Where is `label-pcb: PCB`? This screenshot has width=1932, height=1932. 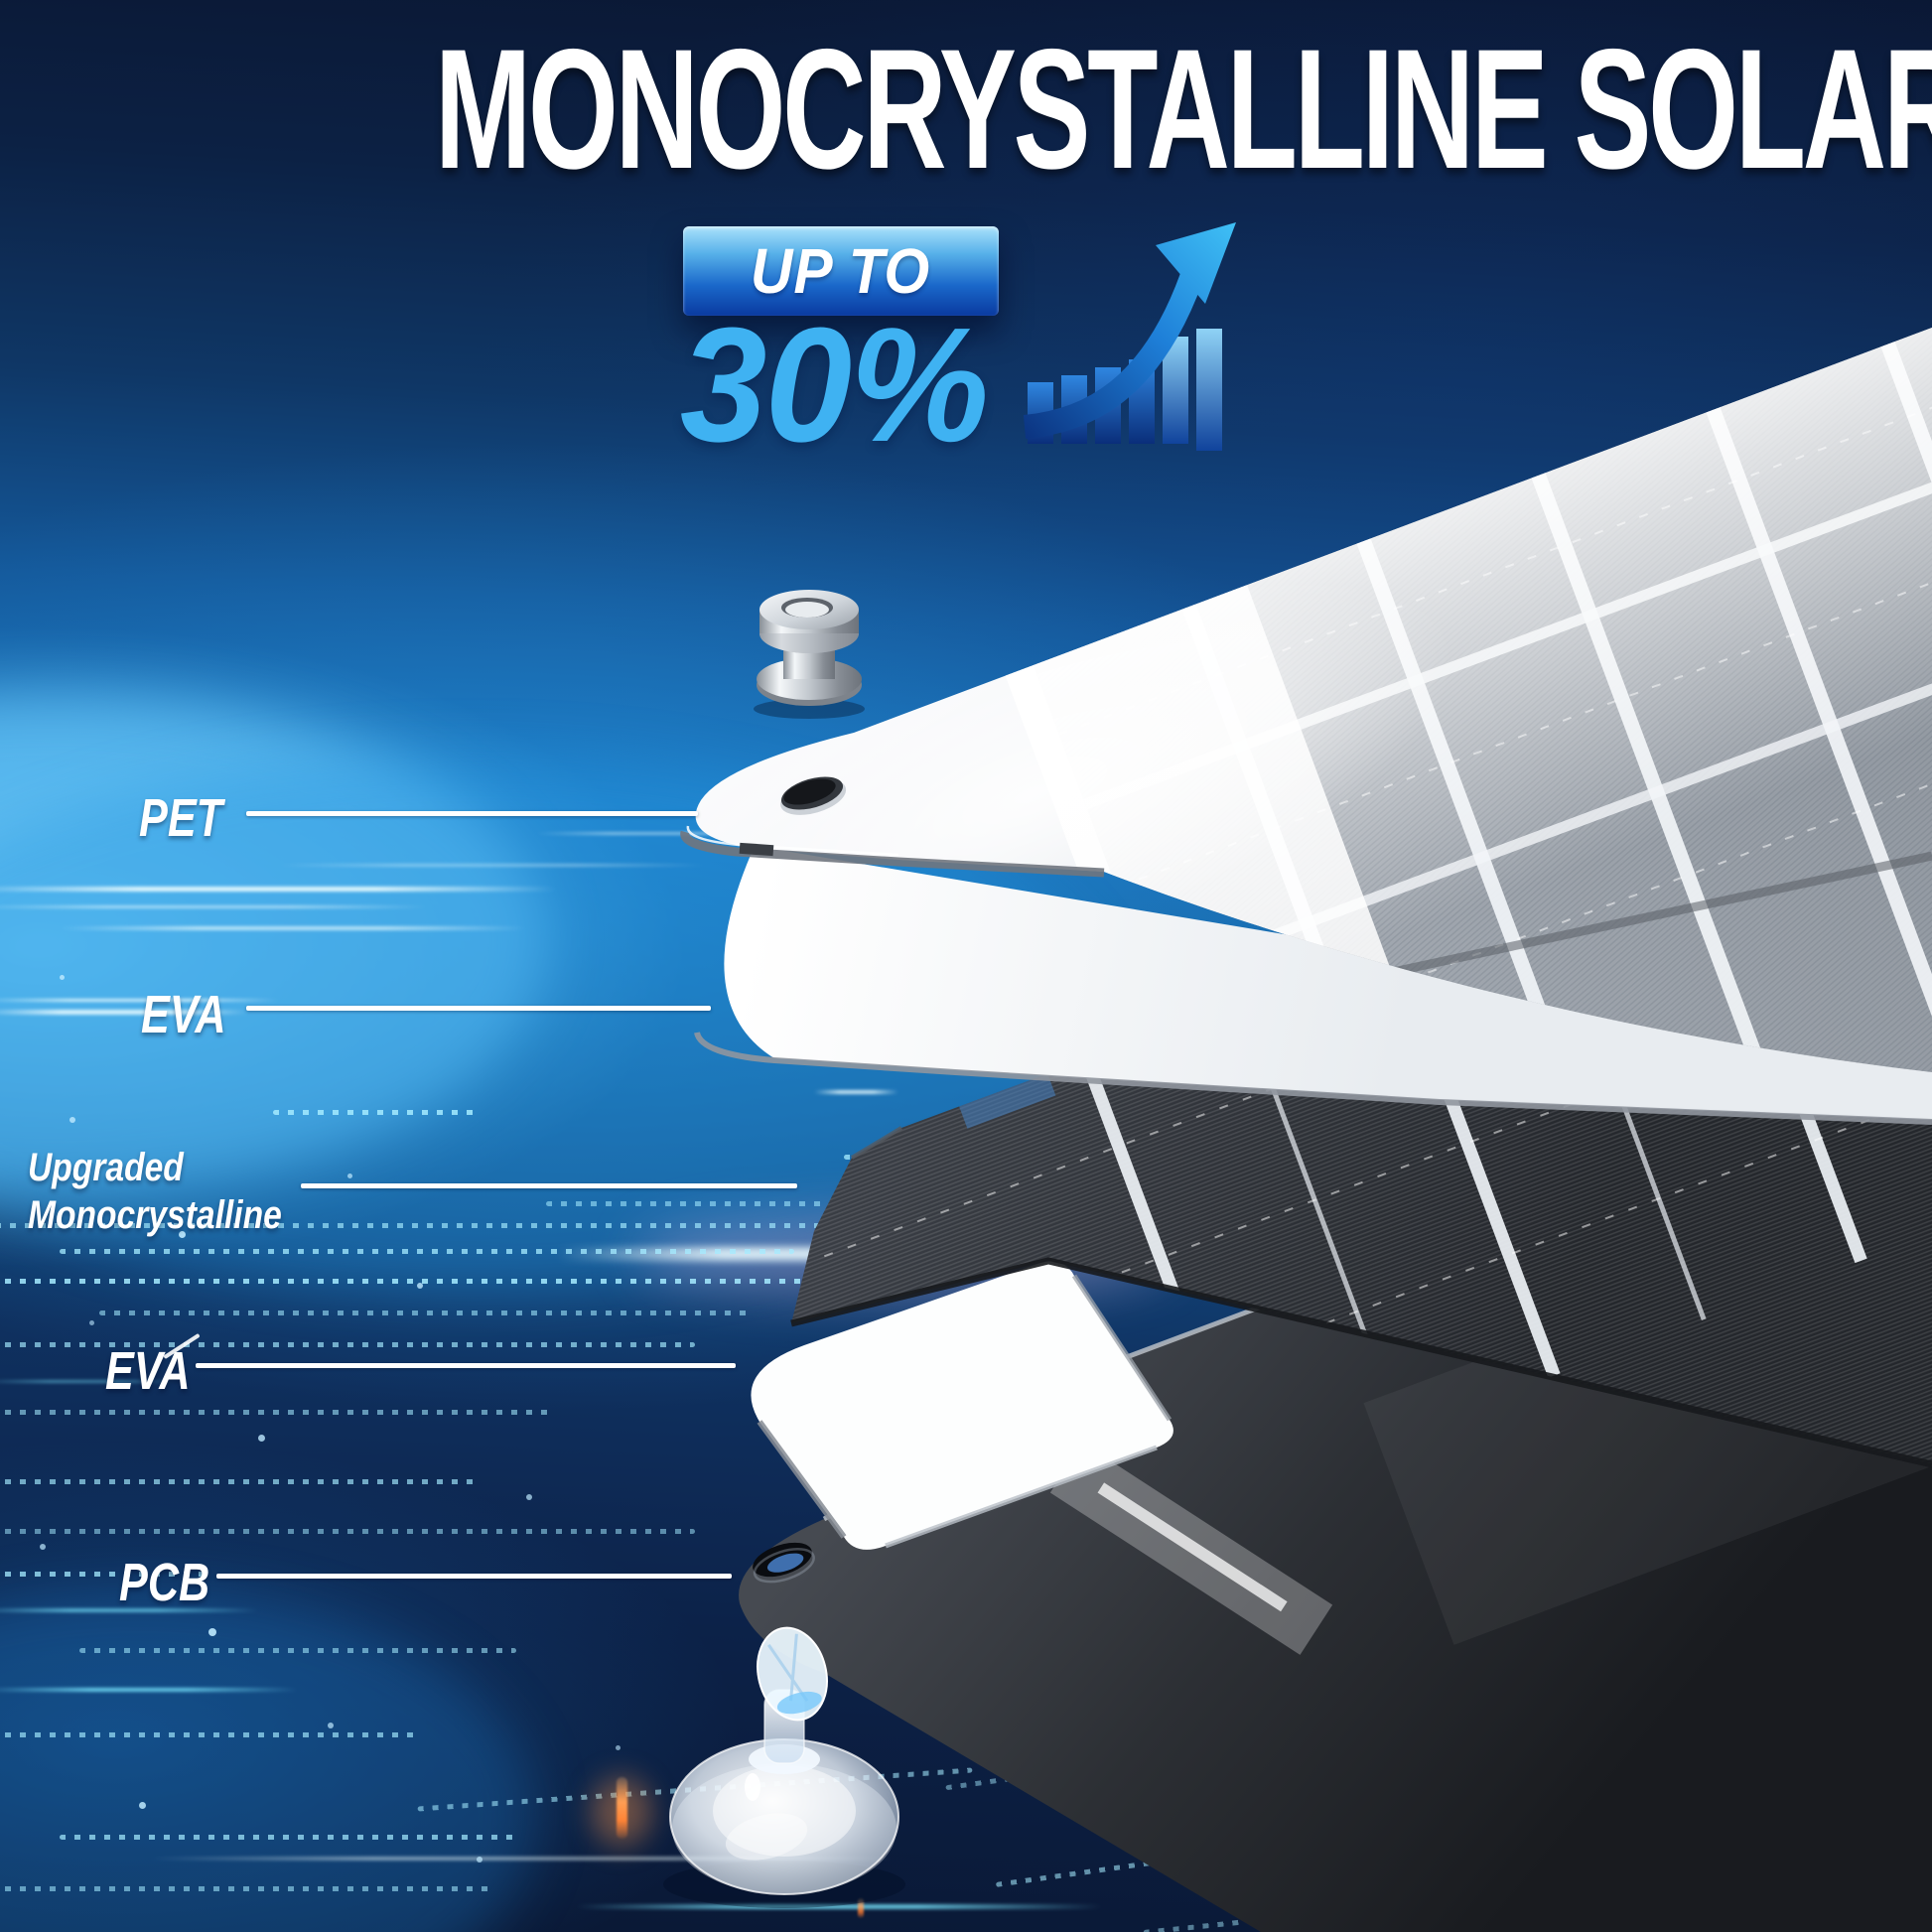
label-pcb: PCB is located at coordinates (164, 1583).